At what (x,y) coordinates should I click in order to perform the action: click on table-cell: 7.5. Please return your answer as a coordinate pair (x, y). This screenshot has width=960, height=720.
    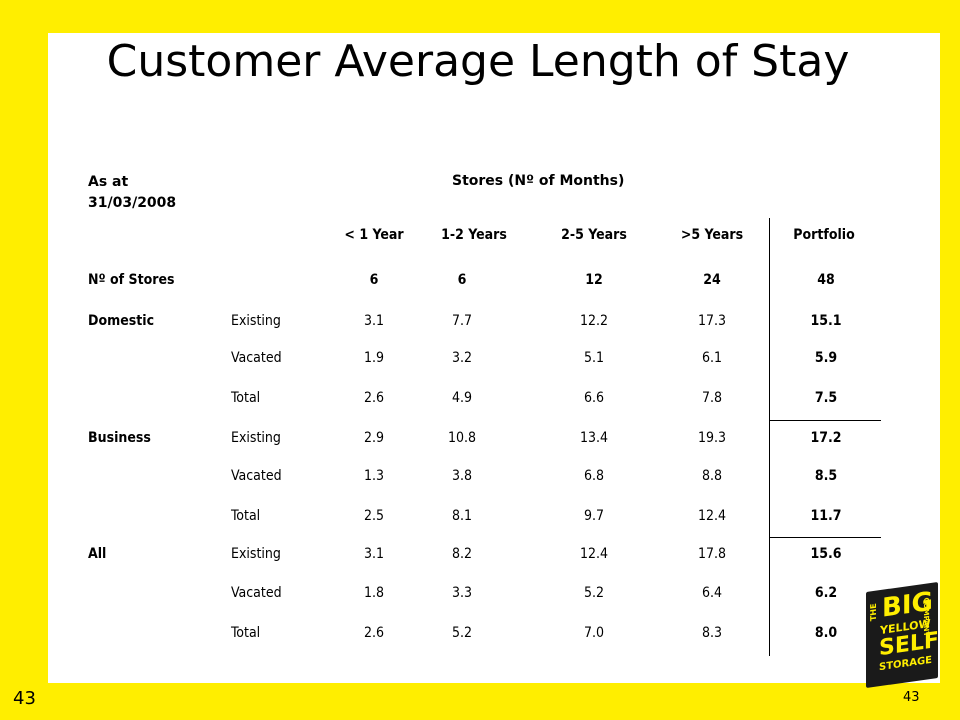
    Looking at the image, I should click on (826, 398).